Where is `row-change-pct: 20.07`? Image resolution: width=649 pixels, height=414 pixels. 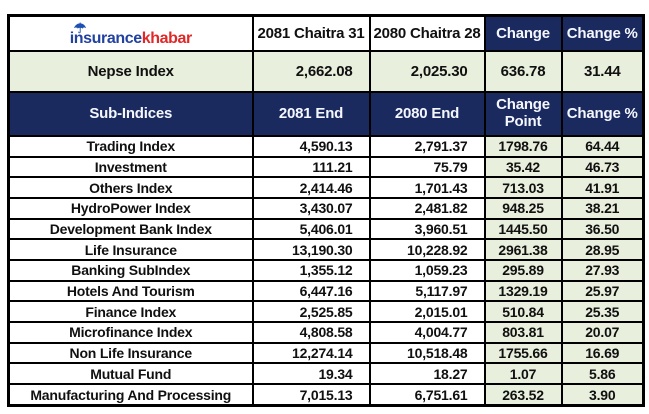
row-change-pct: 20.07 is located at coordinates (602, 332).